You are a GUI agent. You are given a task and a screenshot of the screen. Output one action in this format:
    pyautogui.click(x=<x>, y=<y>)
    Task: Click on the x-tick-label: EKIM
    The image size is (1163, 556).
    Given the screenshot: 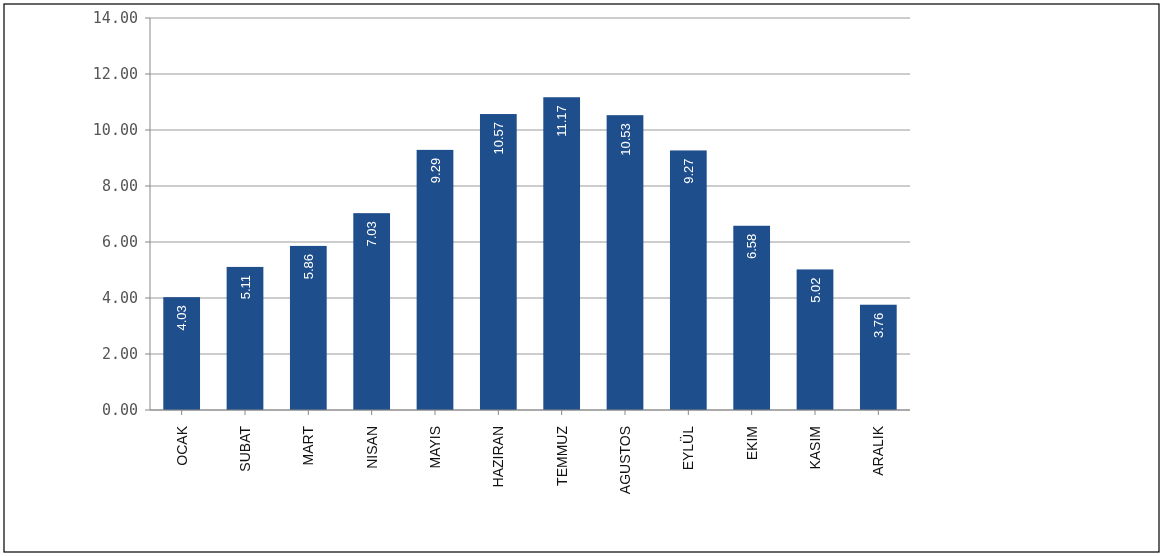 What is the action you would take?
    pyautogui.click(x=751, y=443)
    